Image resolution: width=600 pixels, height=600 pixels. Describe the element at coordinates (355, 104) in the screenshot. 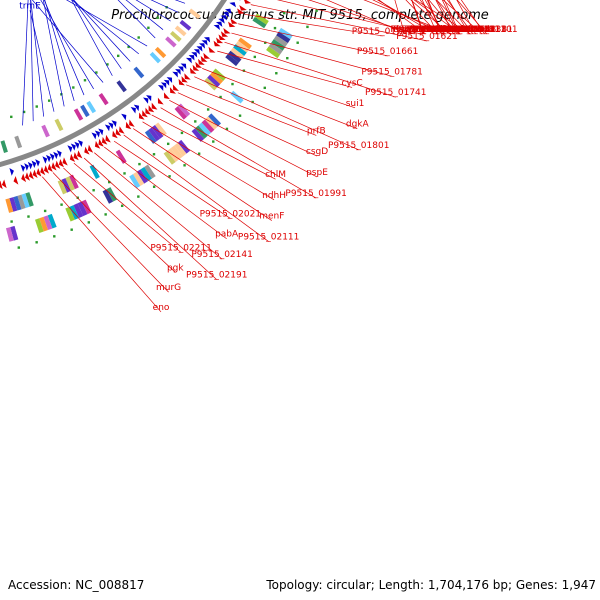

I see `forward-gene-label: sui1` at that location.